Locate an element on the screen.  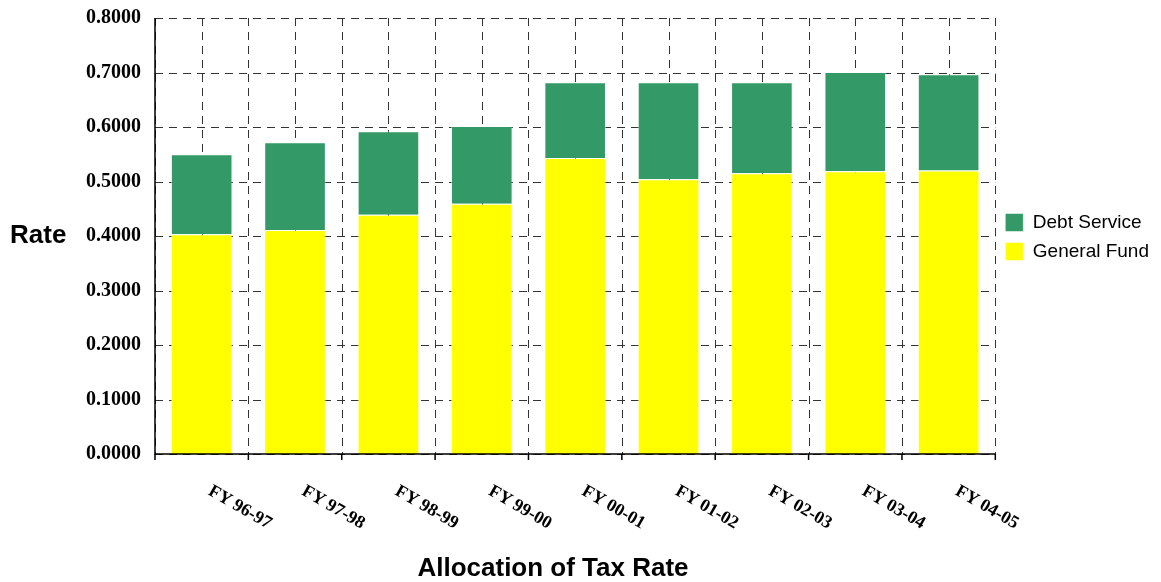
y-axis-title: Rate is located at coordinates (38, 234).